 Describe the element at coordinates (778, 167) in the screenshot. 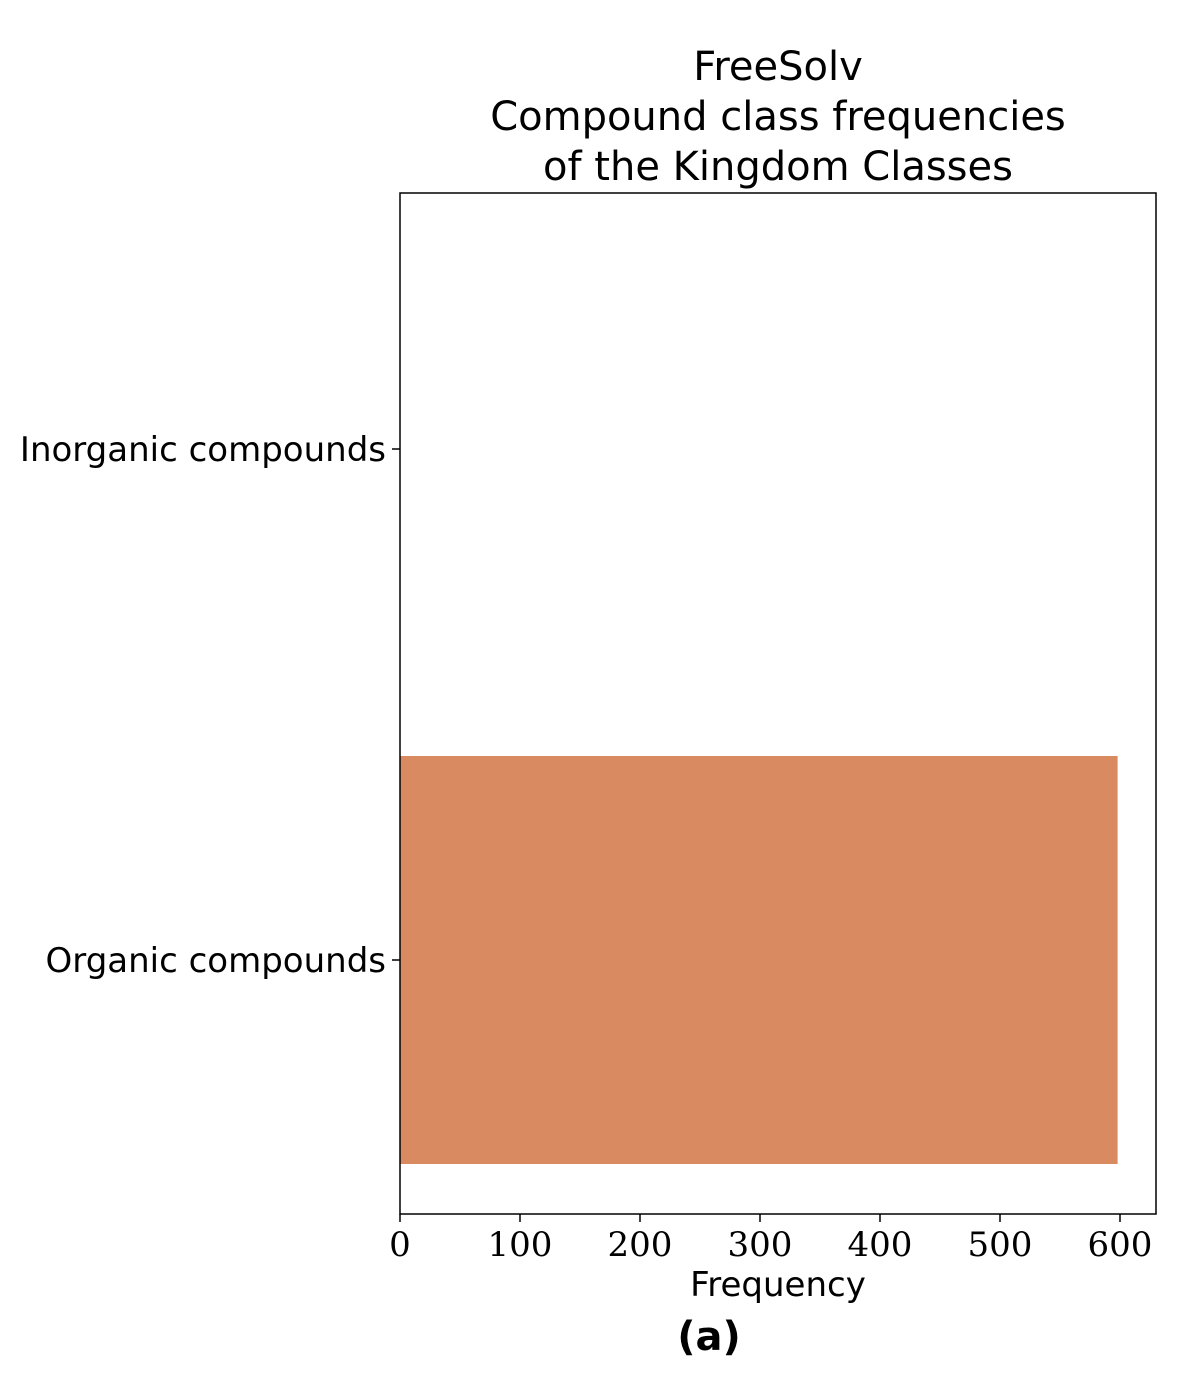

I see `title-line-3: of the Kingdom Classes` at that location.